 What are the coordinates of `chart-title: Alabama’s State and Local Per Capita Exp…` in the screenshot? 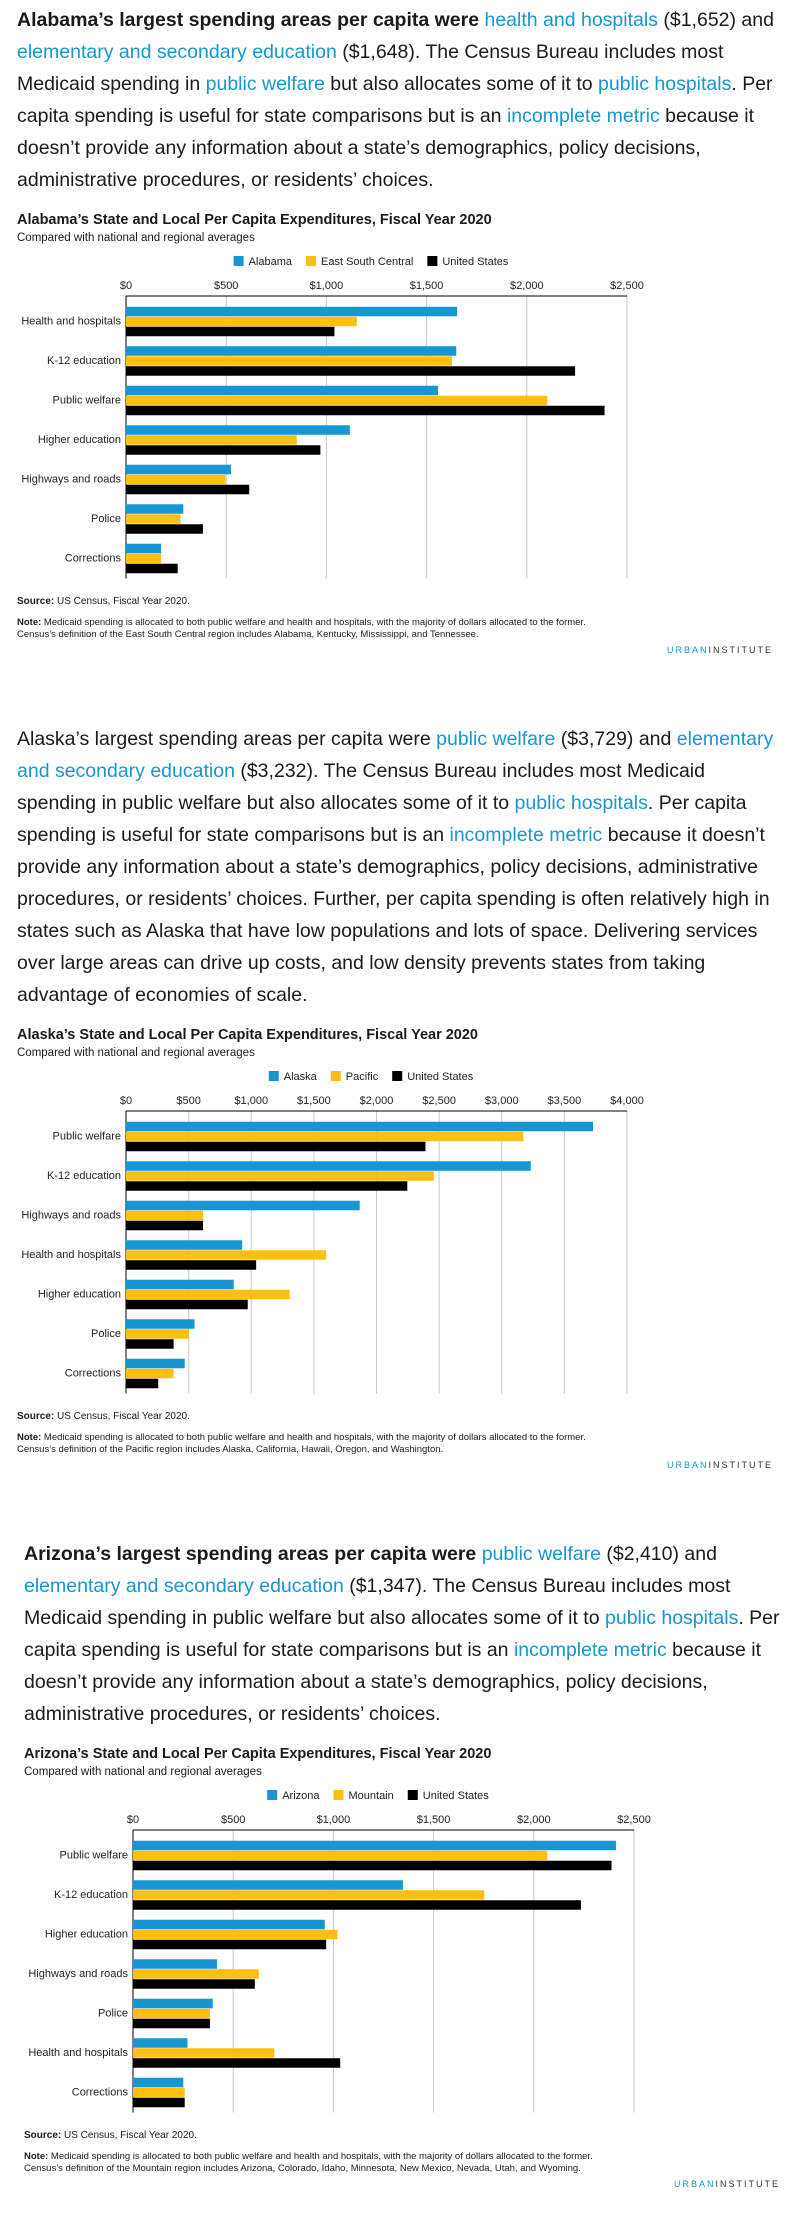 It's located at (254, 220).